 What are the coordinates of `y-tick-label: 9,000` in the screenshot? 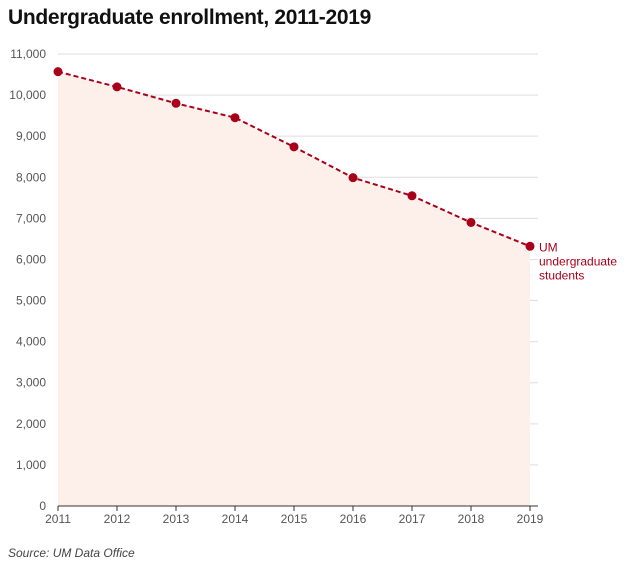 It's located at (31, 136).